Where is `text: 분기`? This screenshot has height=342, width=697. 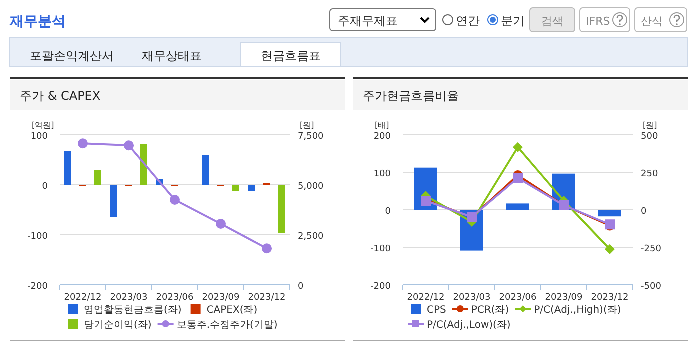
text: 분기 is located at coordinates (513, 21).